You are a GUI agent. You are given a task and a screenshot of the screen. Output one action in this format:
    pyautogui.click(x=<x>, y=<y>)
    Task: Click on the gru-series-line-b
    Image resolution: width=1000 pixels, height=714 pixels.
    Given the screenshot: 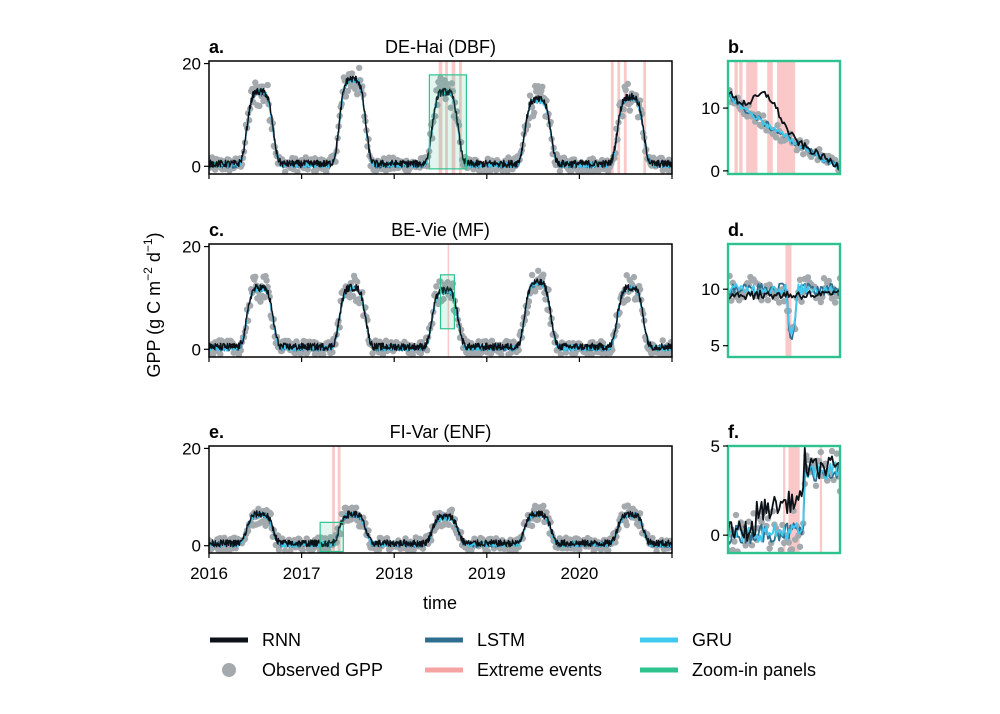 What is the action you would take?
    pyautogui.click(x=784, y=130)
    